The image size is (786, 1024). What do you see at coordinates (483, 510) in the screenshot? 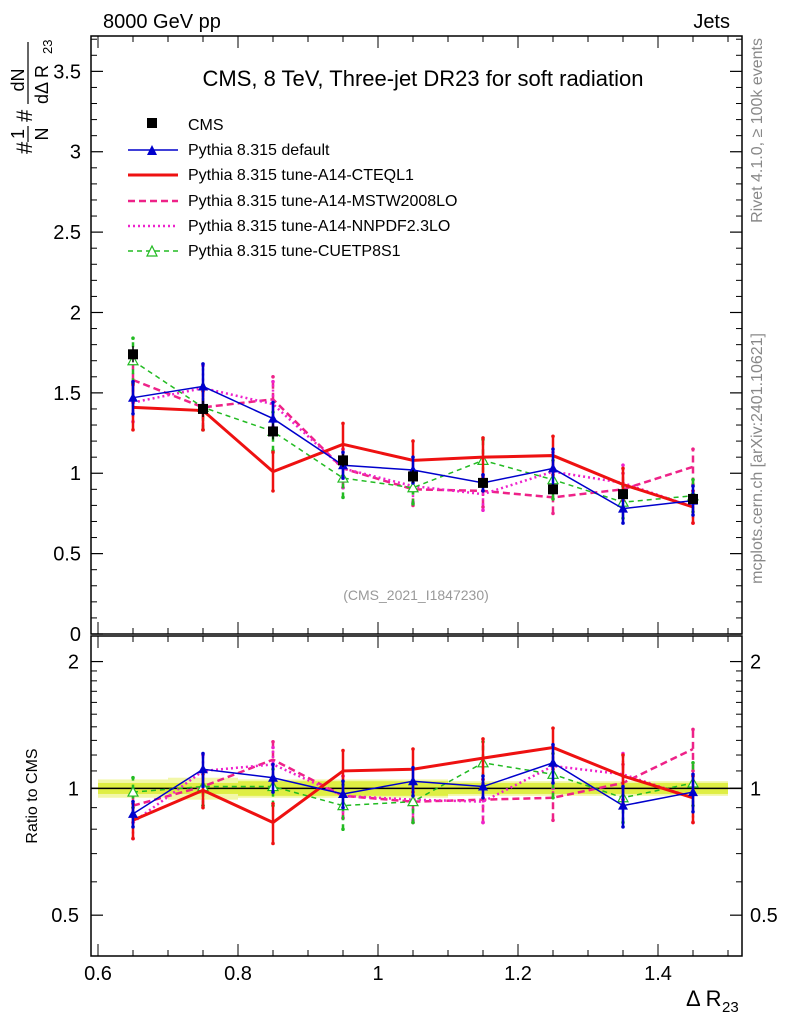
I see `top-errcap-low-nnpdf` at bounding box center [483, 510].